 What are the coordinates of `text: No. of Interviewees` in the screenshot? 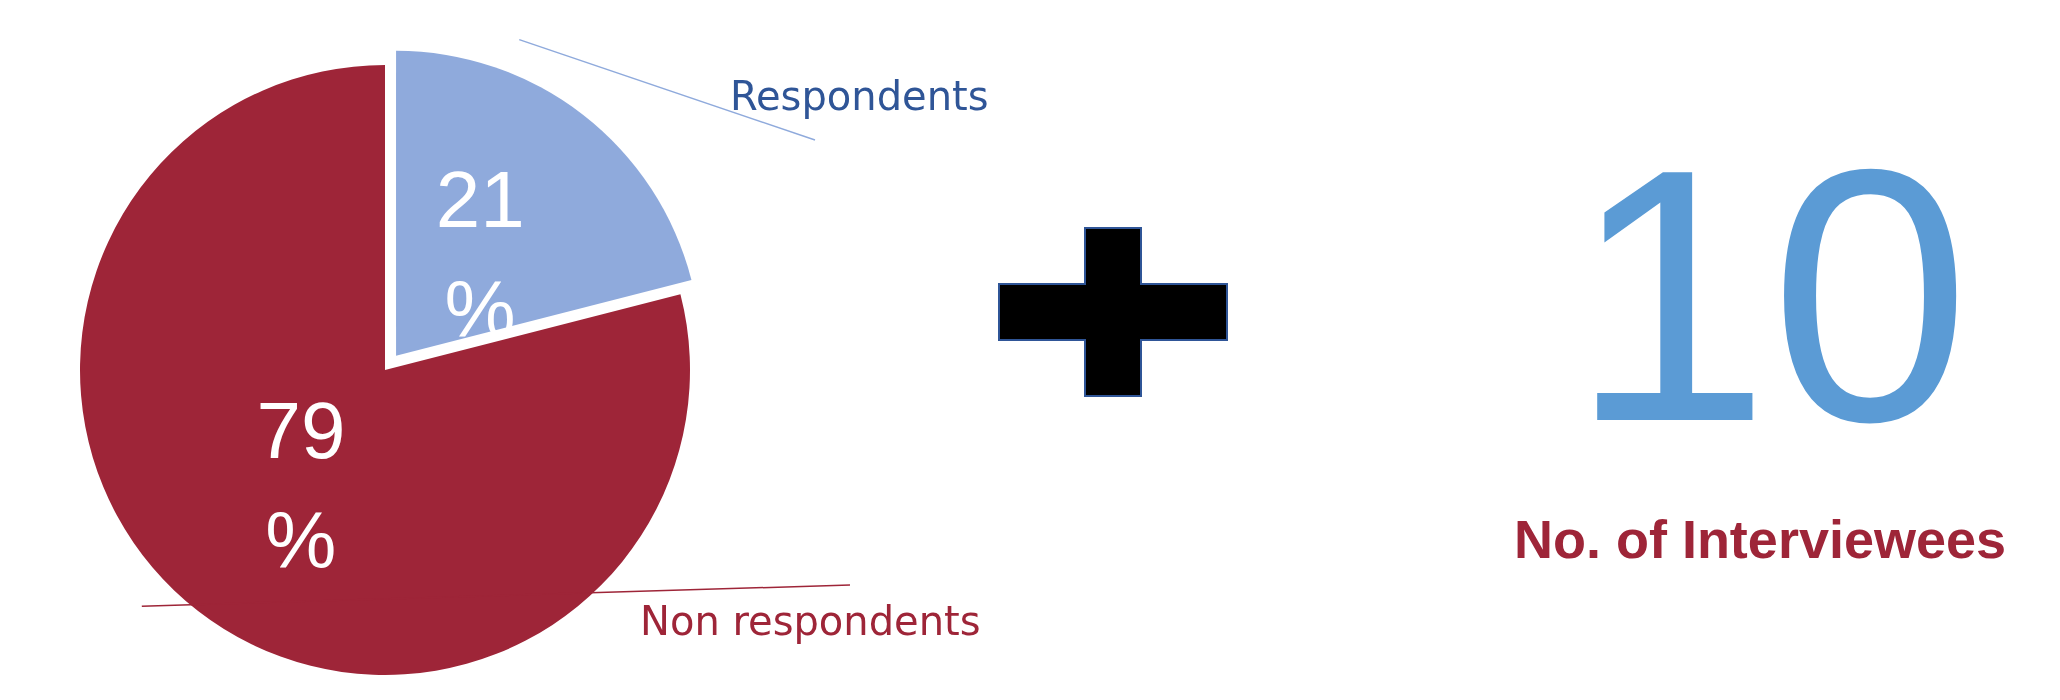 It's located at (1760, 539).